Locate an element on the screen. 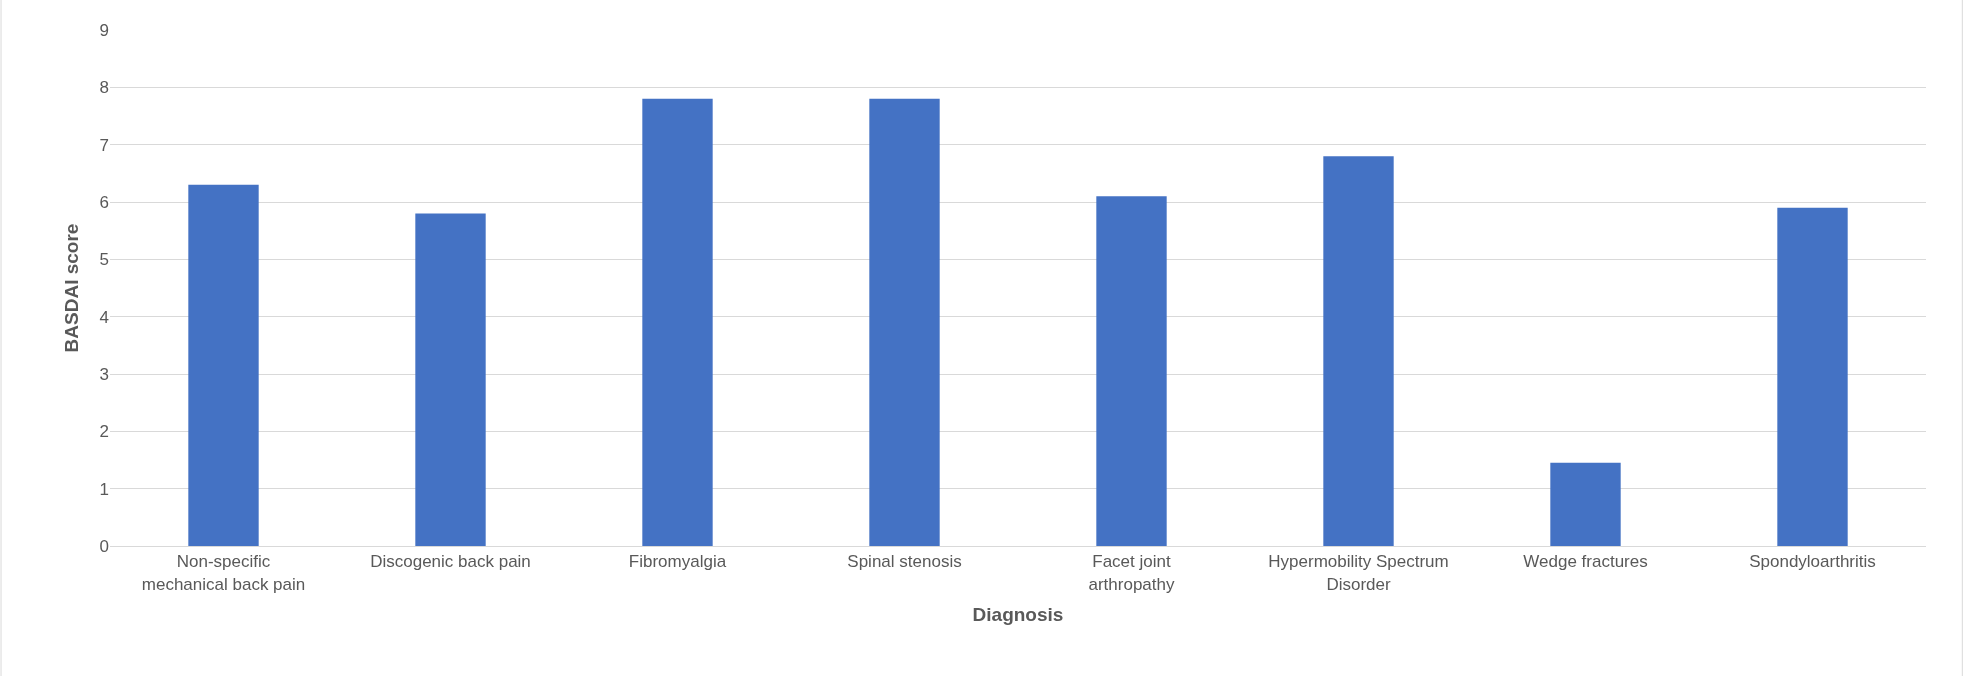 This screenshot has width=1966, height=676. y-tick-label: 4 is located at coordinates (104, 317).